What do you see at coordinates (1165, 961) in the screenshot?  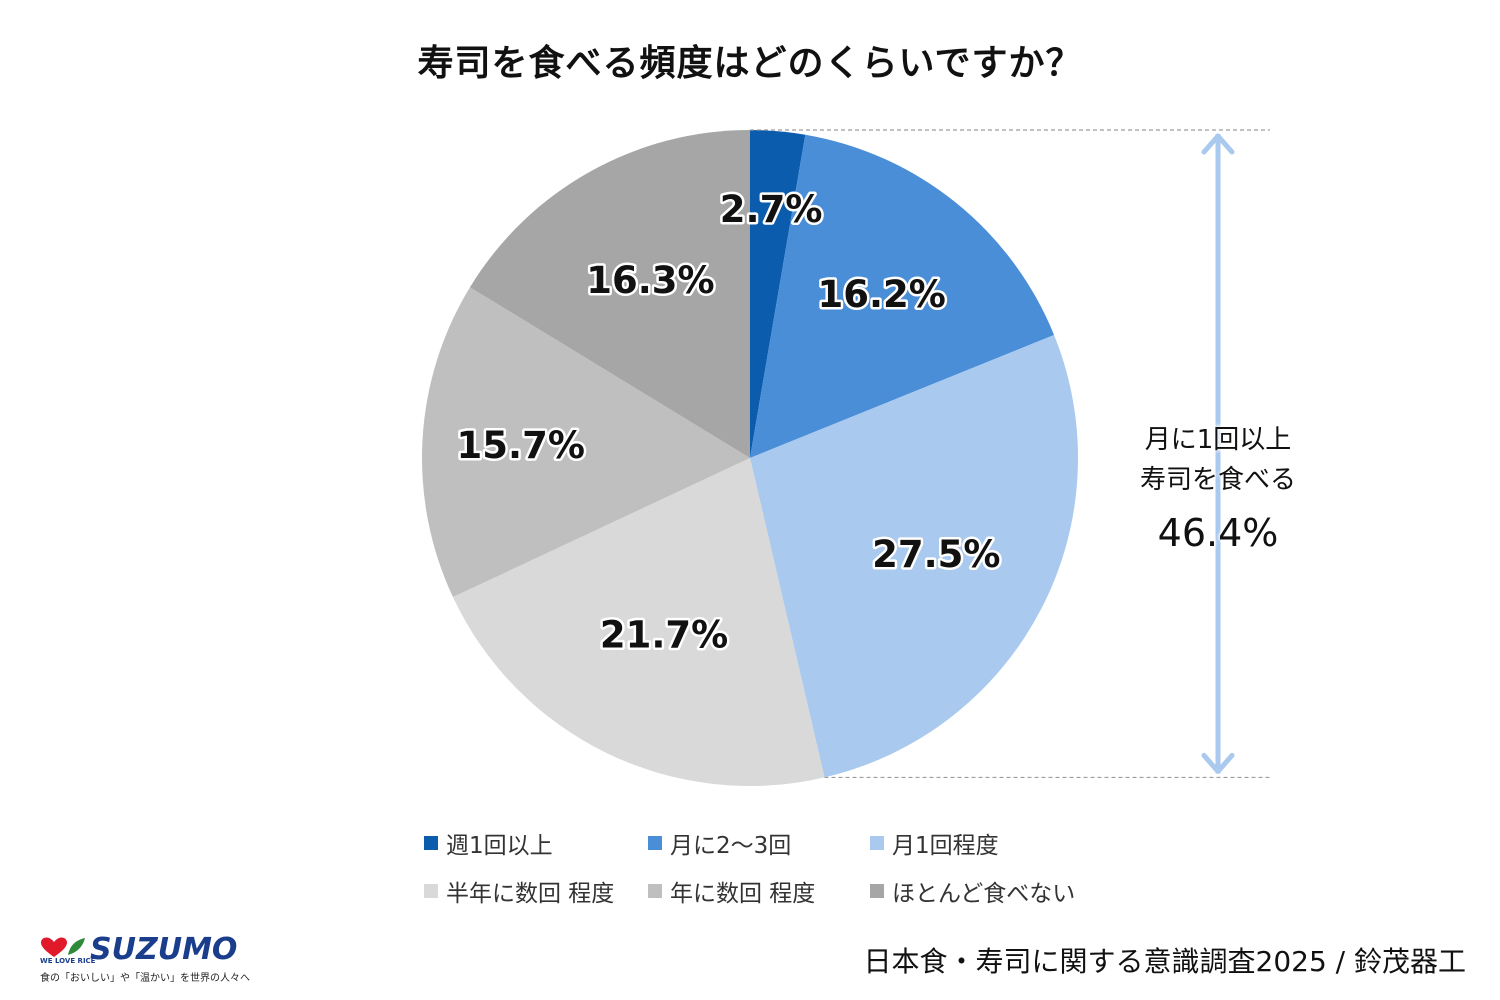 I see `source-note: 日本食・寿司に関する意識調査2025 / 鈴茂器工` at bounding box center [1165, 961].